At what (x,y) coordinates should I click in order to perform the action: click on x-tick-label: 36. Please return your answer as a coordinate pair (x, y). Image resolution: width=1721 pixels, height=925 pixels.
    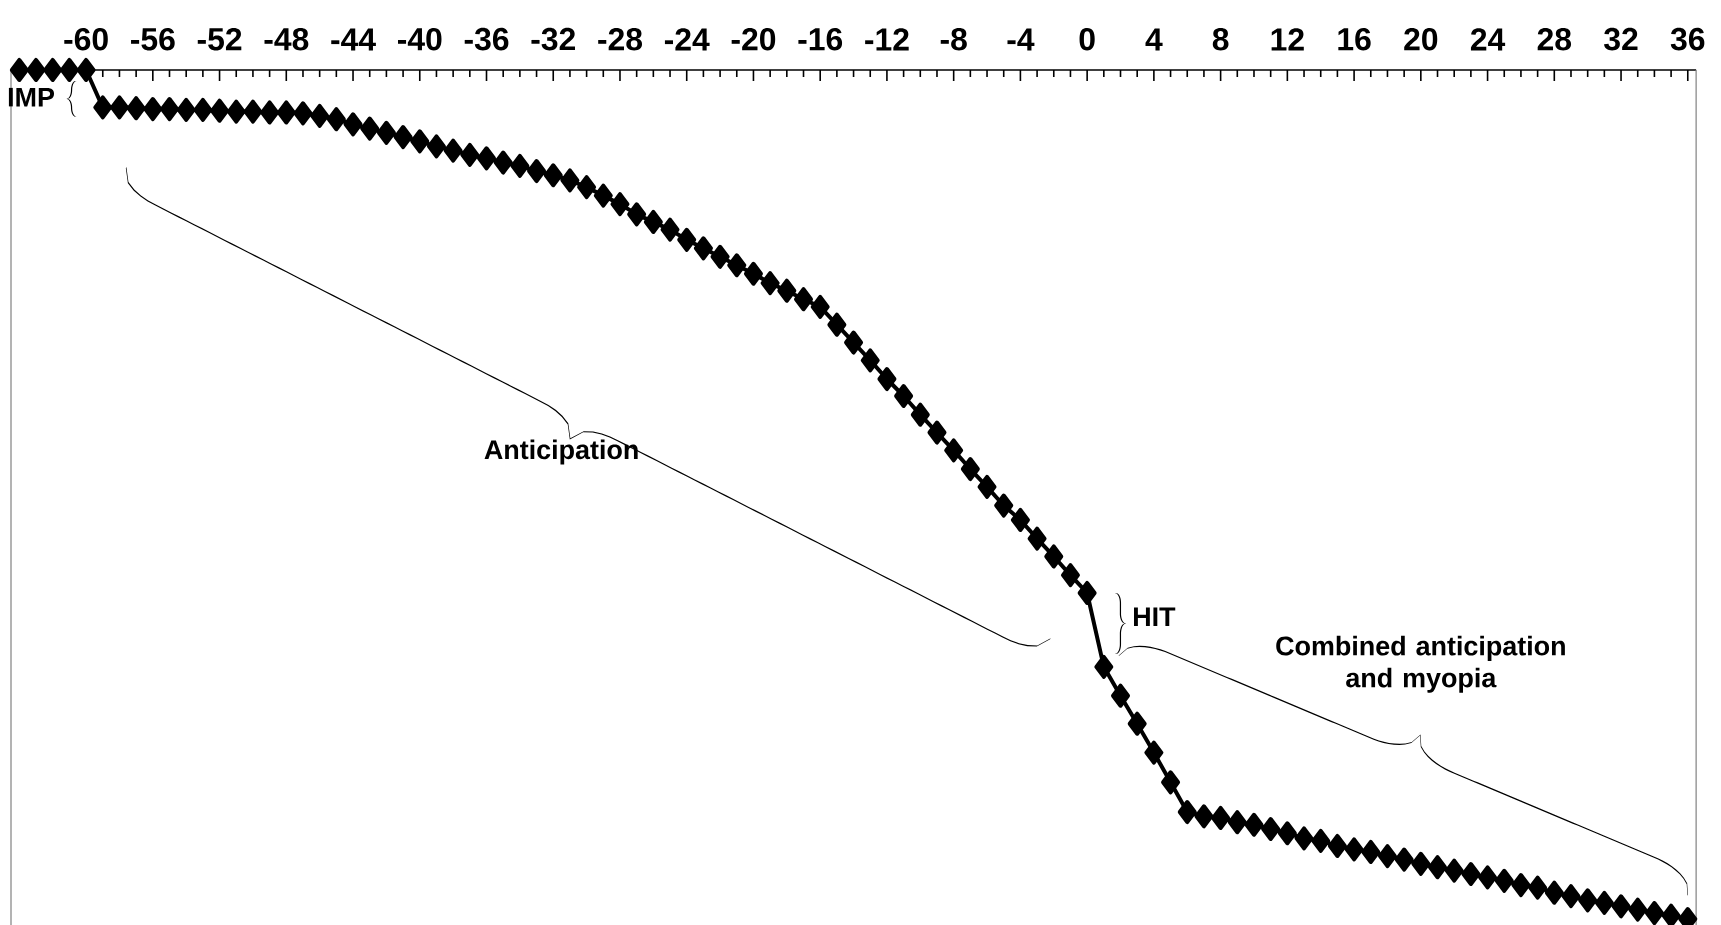
    Looking at the image, I should click on (1687, 39).